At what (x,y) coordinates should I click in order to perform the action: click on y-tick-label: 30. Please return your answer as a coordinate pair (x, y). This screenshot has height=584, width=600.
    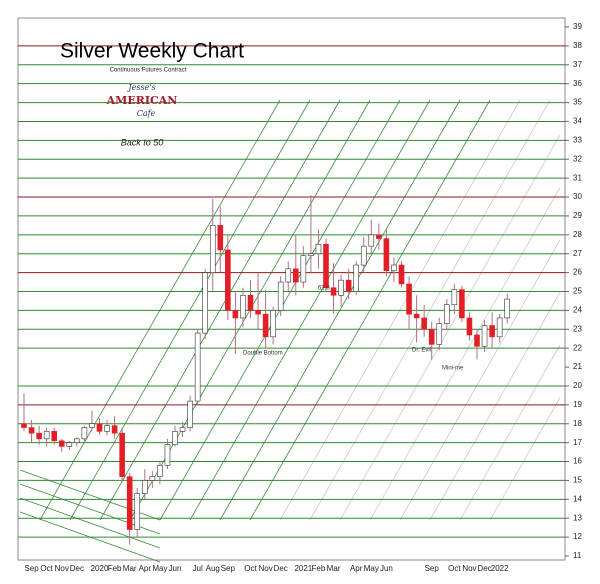
    Looking at the image, I should click on (577, 196).